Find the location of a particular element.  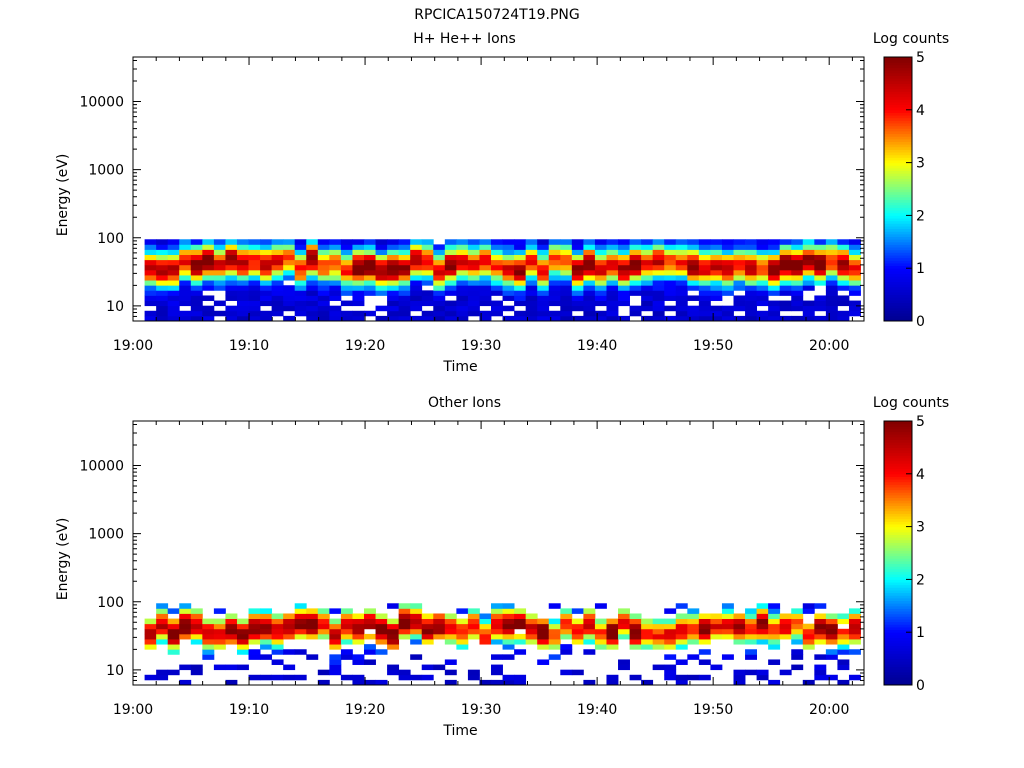

x-tick-label: 19:50 is located at coordinates (713, 346).